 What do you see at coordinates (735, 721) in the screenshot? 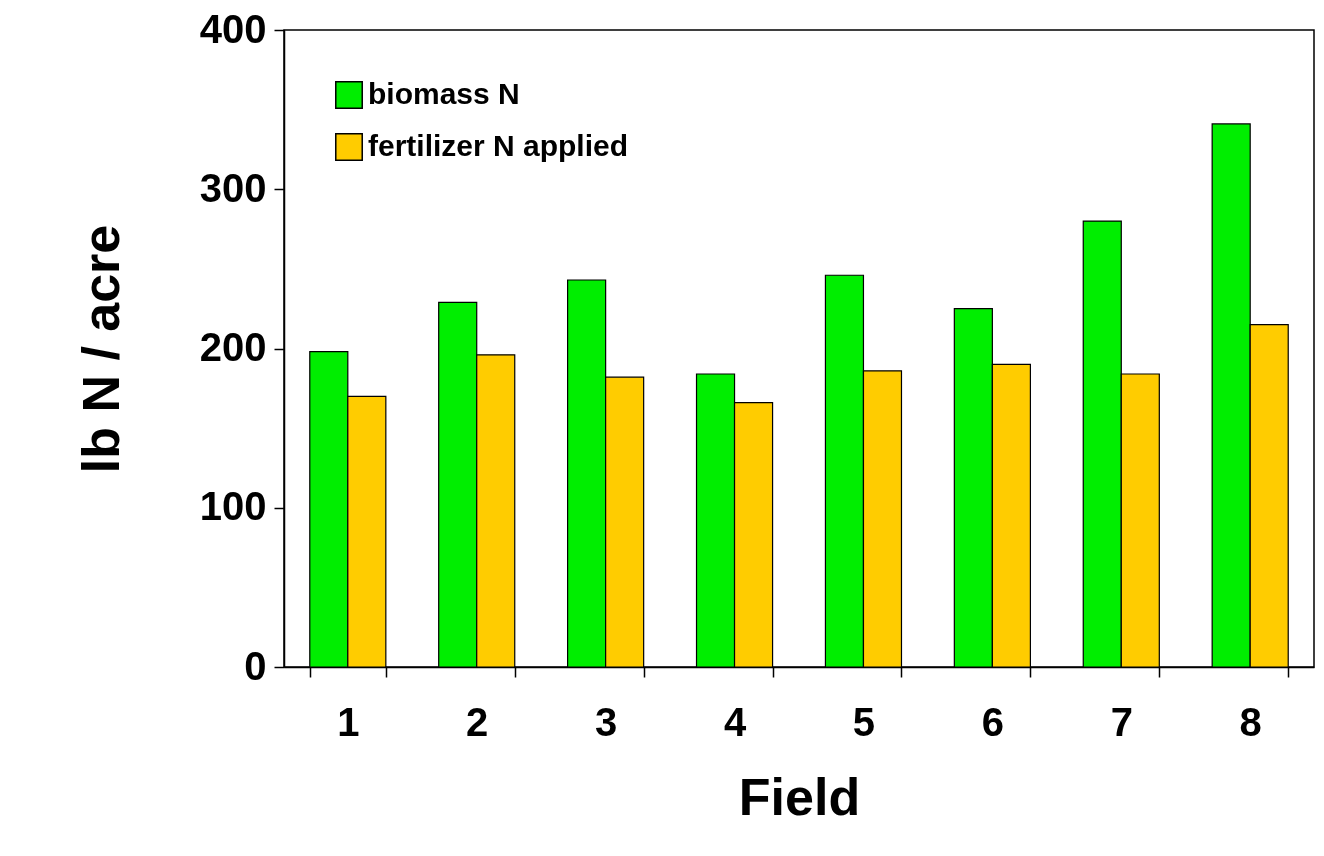
I see `x-tick-label: 4` at bounding box center [735, 721].